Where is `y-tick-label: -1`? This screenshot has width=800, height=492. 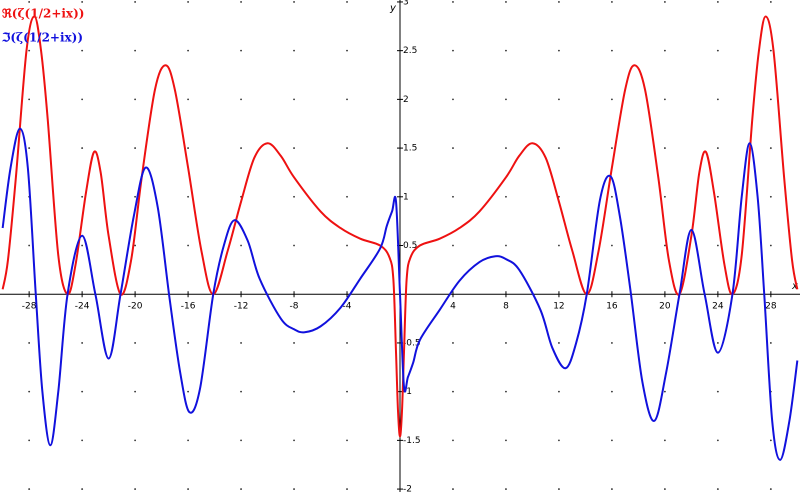
y-tick-label: -1 is located at coordinates (407, 392).